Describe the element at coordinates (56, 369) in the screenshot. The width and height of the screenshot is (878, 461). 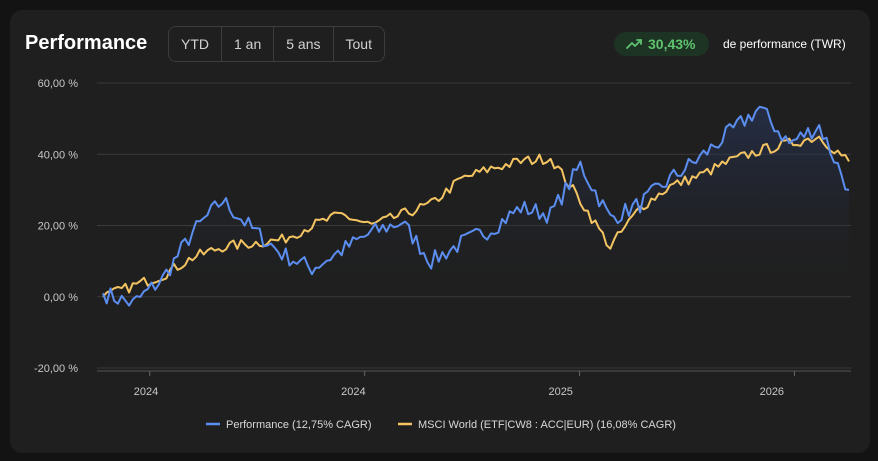
I see `y-tick-label: -20,00 %` at that location.